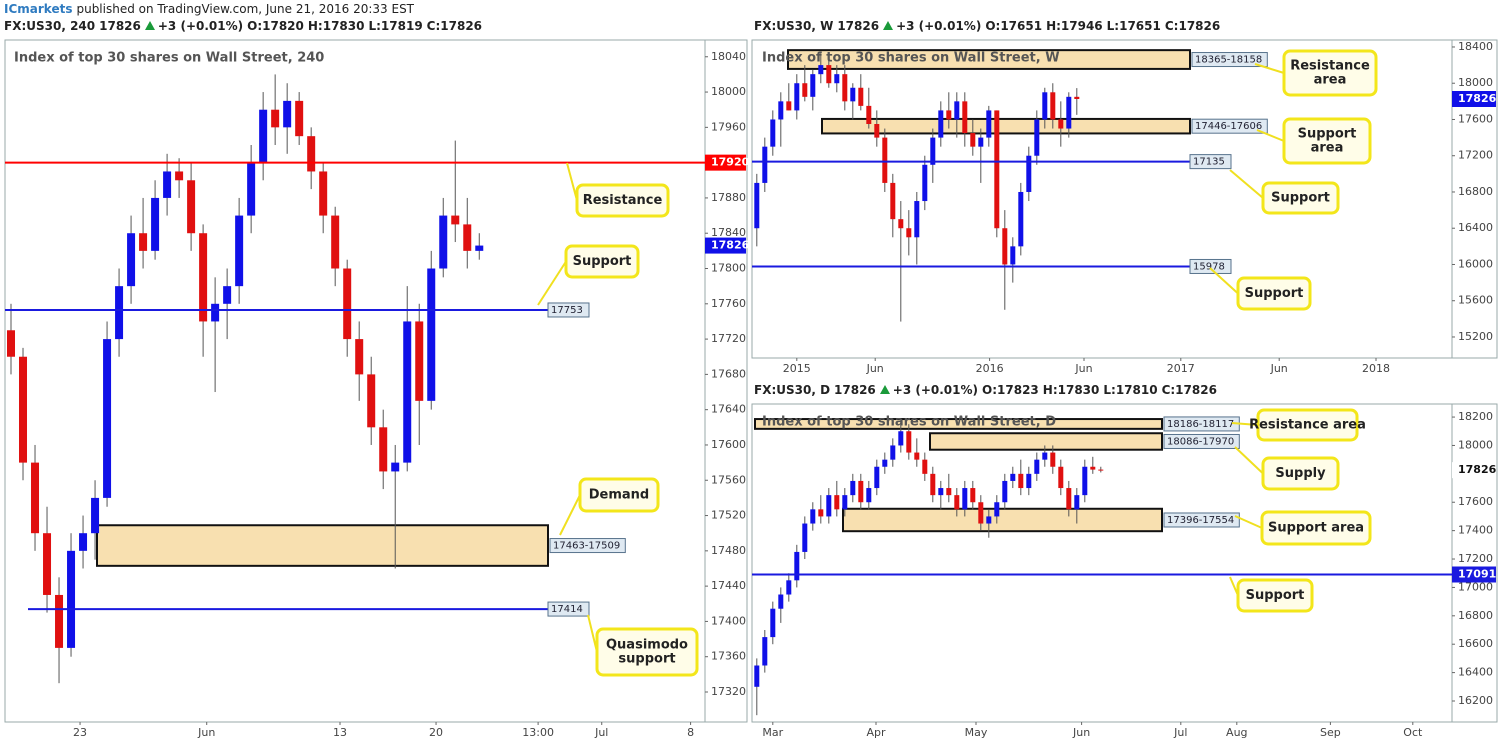 This screenshot has width=1500, height=744. I want to click on symbol: FX:US30, D, so click(792, 390).